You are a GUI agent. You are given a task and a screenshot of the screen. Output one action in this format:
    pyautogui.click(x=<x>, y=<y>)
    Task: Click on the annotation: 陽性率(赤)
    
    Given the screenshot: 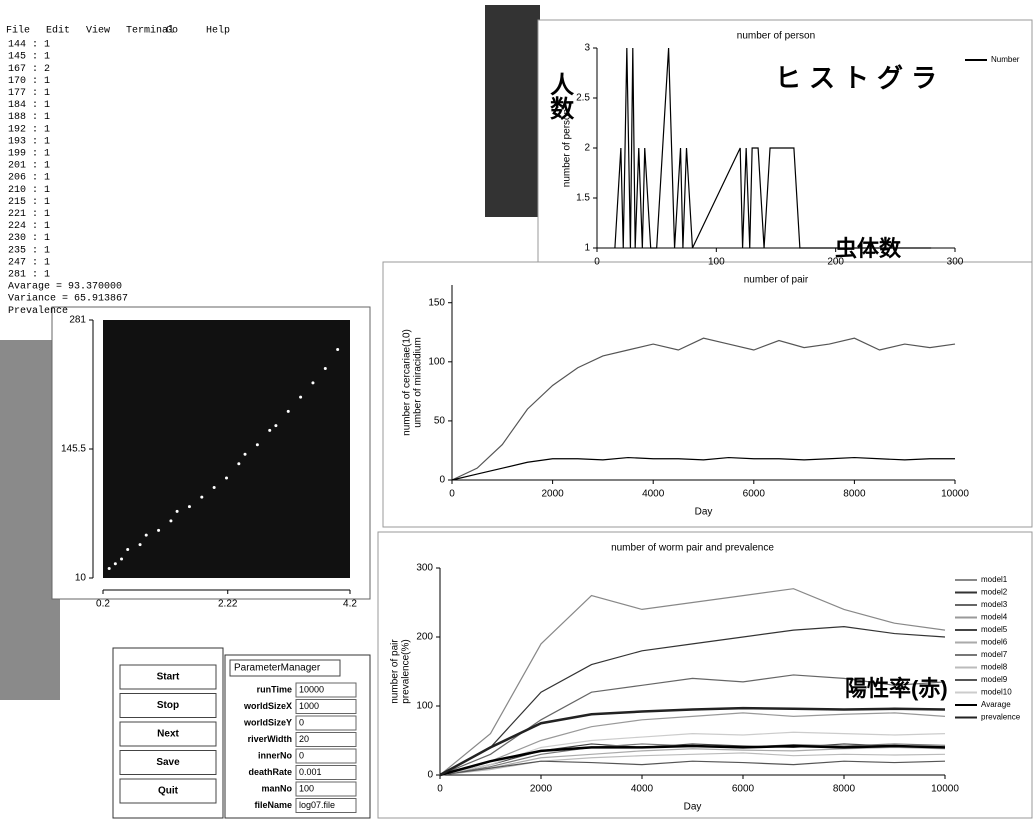 What is the action you would take?
    pyautogui.click(x=896, y=688)
    